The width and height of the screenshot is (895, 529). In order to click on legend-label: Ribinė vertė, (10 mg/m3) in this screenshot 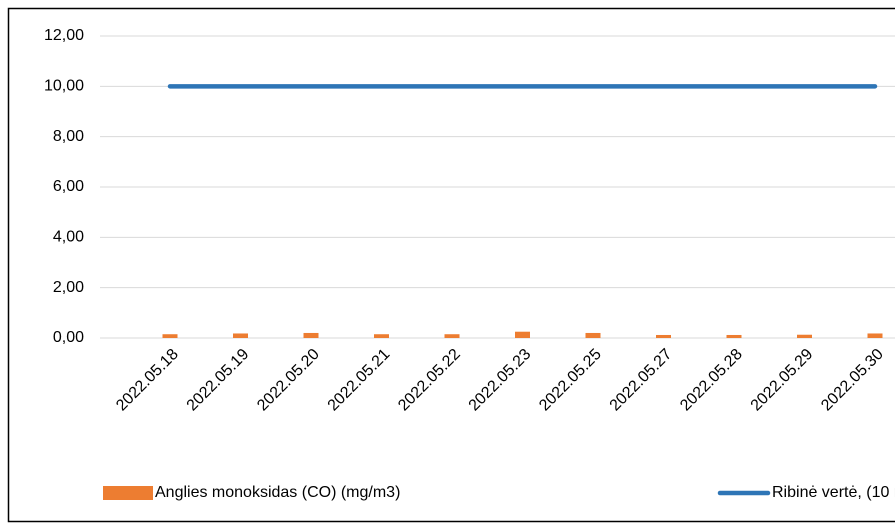, I will do `click(833, 492)`.